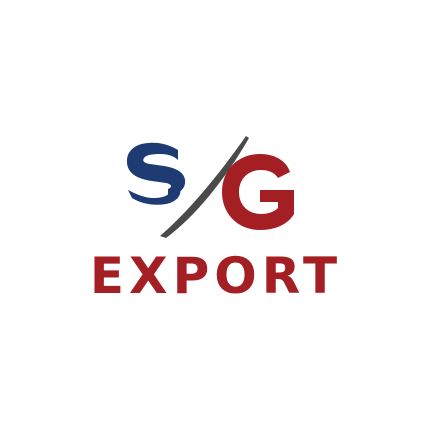  Describe the element at coordinates (204, 187) in the screenshot. I see `slash-swoosh` at that location.